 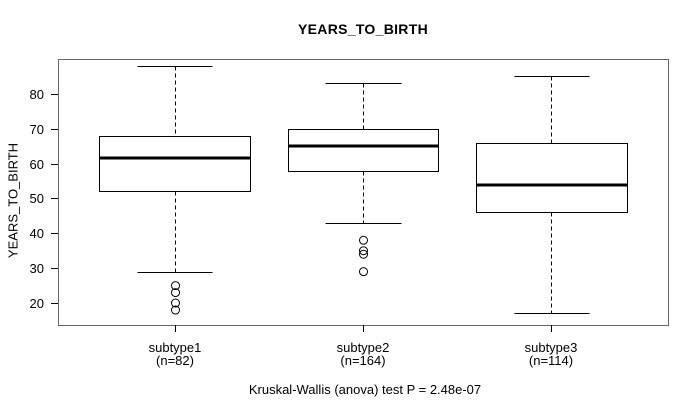 What do you see at coordinates (36, 94) in the screenshot?
I see `y-tick-label: 80` at bounding box center [36, 94].